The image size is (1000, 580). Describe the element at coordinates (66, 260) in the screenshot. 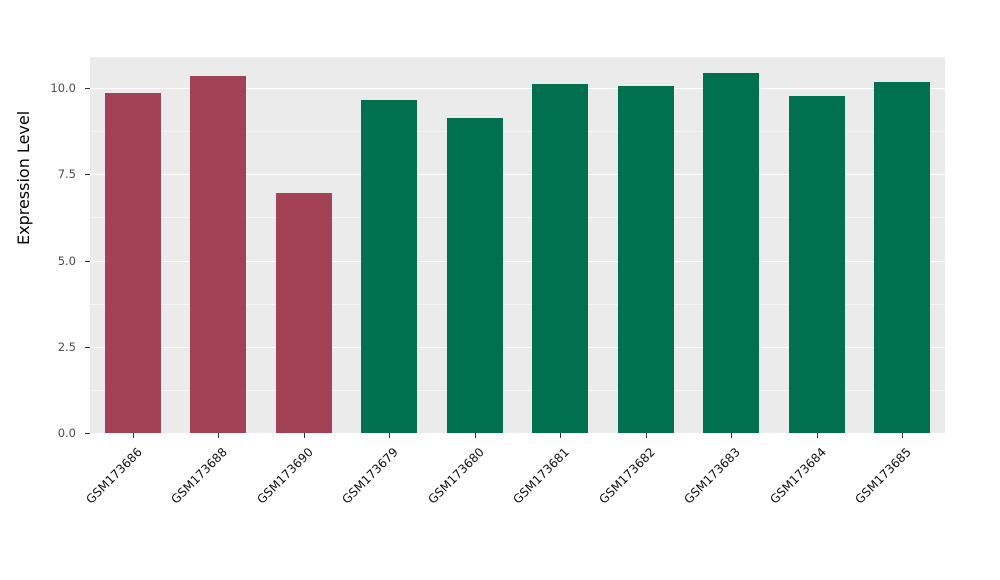

I see `y-tick-label-5.0: 5.0` at that location.